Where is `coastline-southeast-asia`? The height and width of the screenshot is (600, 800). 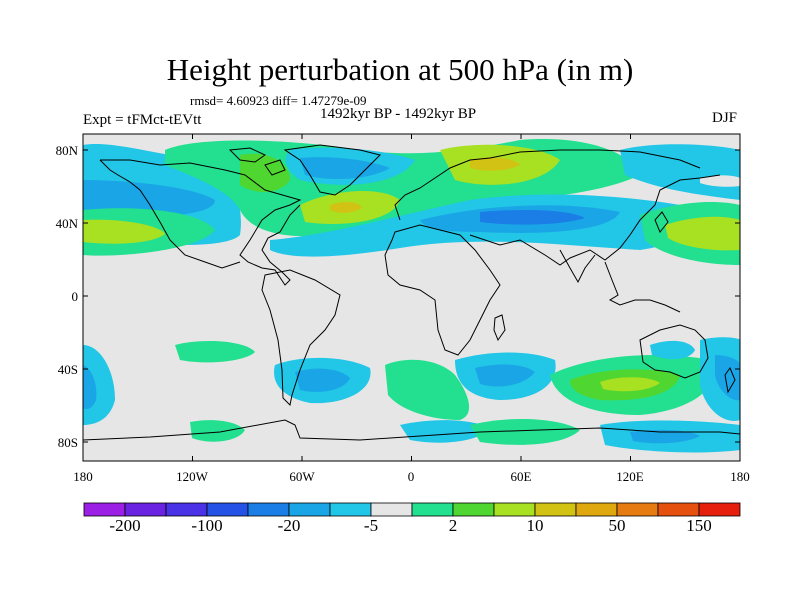 coastline-southeast-asia is located at coordinates (642, 287).